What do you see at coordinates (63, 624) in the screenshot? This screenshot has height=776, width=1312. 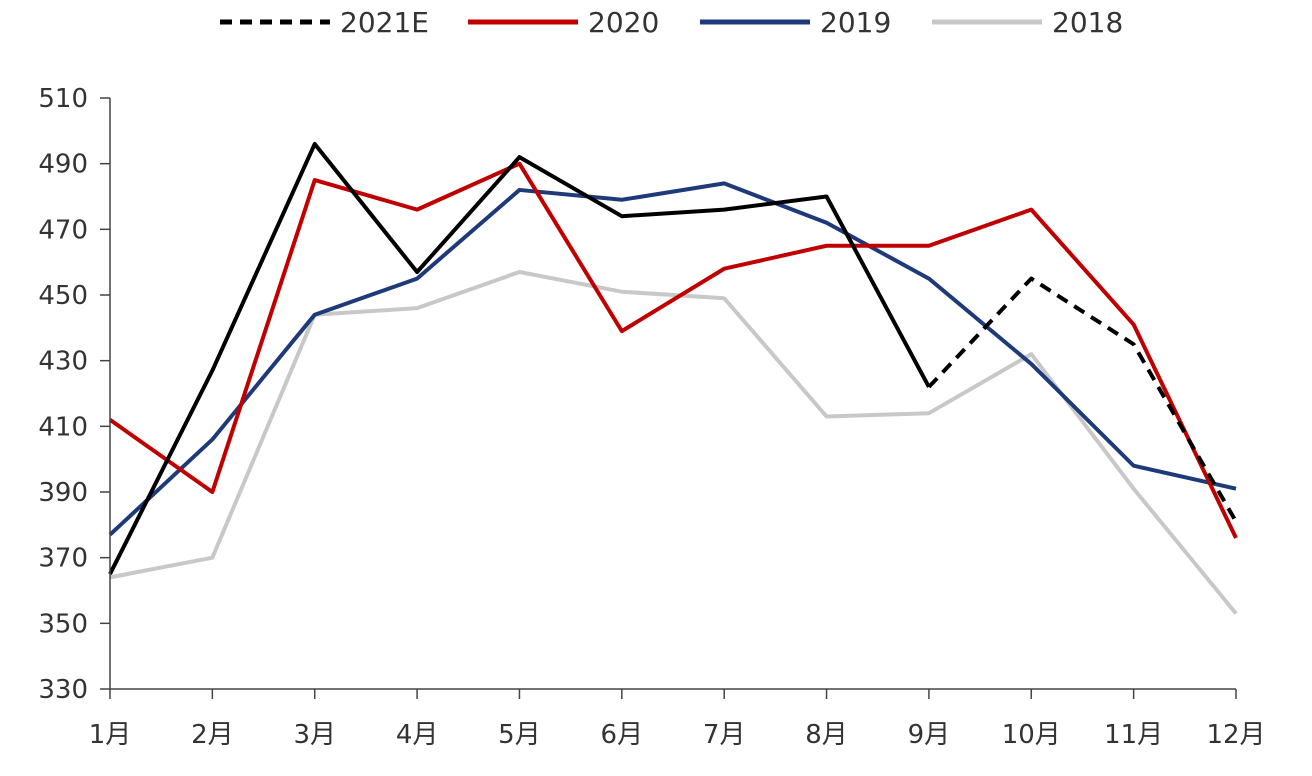 I see `y-tick-label: 350` at bounding box center [63, 624].